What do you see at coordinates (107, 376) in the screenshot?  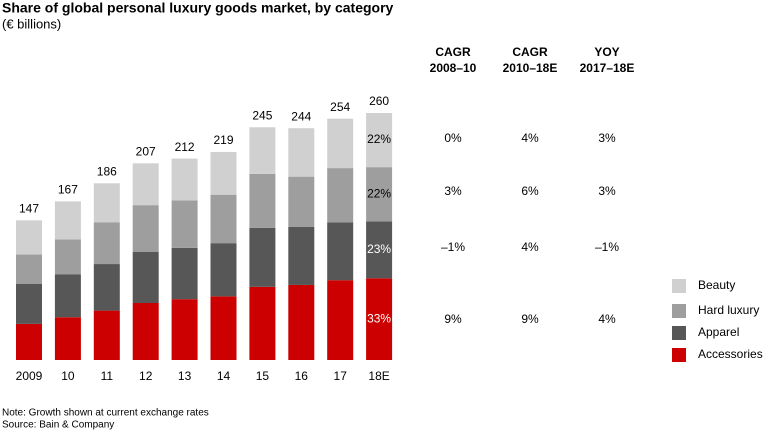 I see `x-tick-label: 11` at bounding box center [107, 376].